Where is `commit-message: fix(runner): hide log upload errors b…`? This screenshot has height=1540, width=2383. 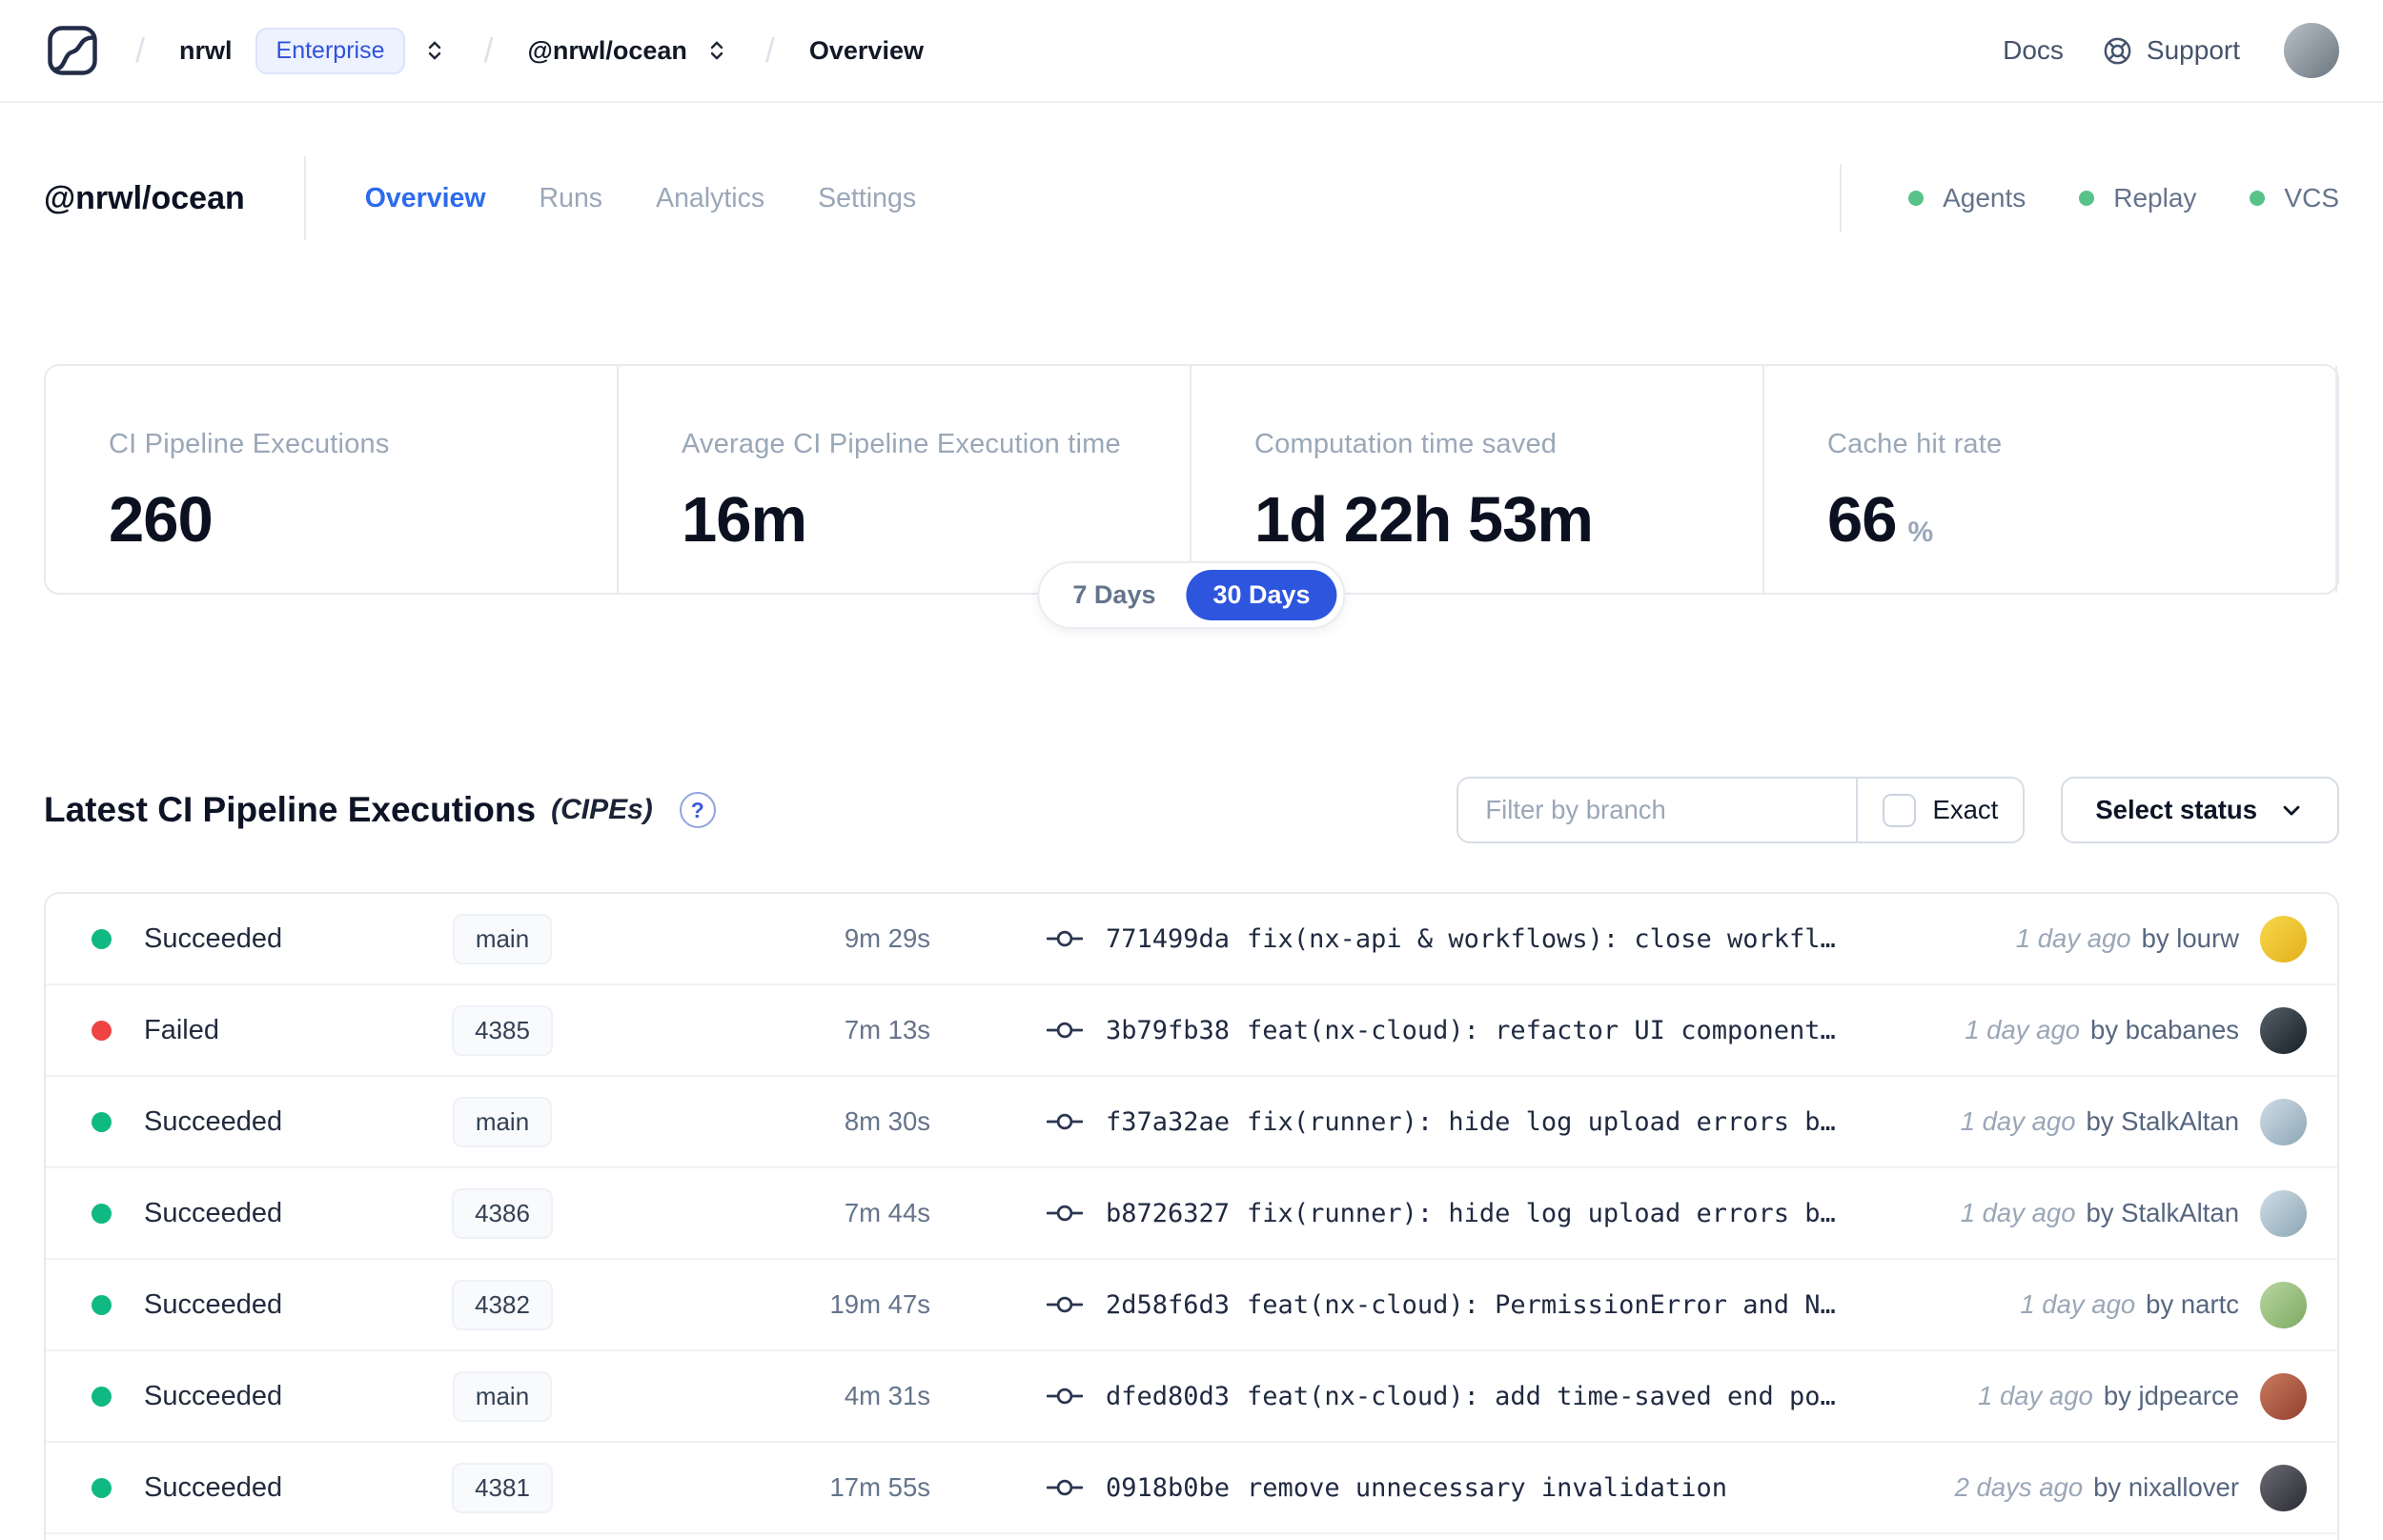
commit-message: fix(runner): hide log upload errors b… is located at coordinates (1541, 1121).